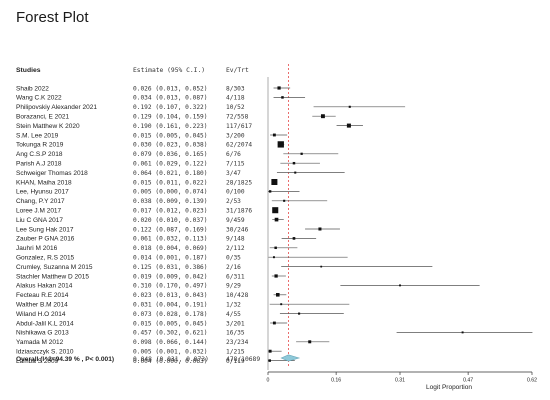 This screenshot has height=400, width=550. What do you see at coordinates (468, 381) in the screenshot?
I see `x-tick-label: 0.47` at bounding box center [468, 381].